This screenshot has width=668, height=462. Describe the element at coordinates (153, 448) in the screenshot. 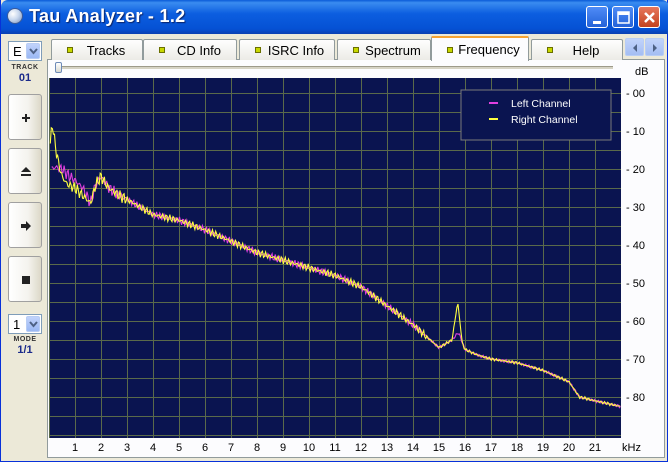

I see `x-tick-label: 4` at that location.